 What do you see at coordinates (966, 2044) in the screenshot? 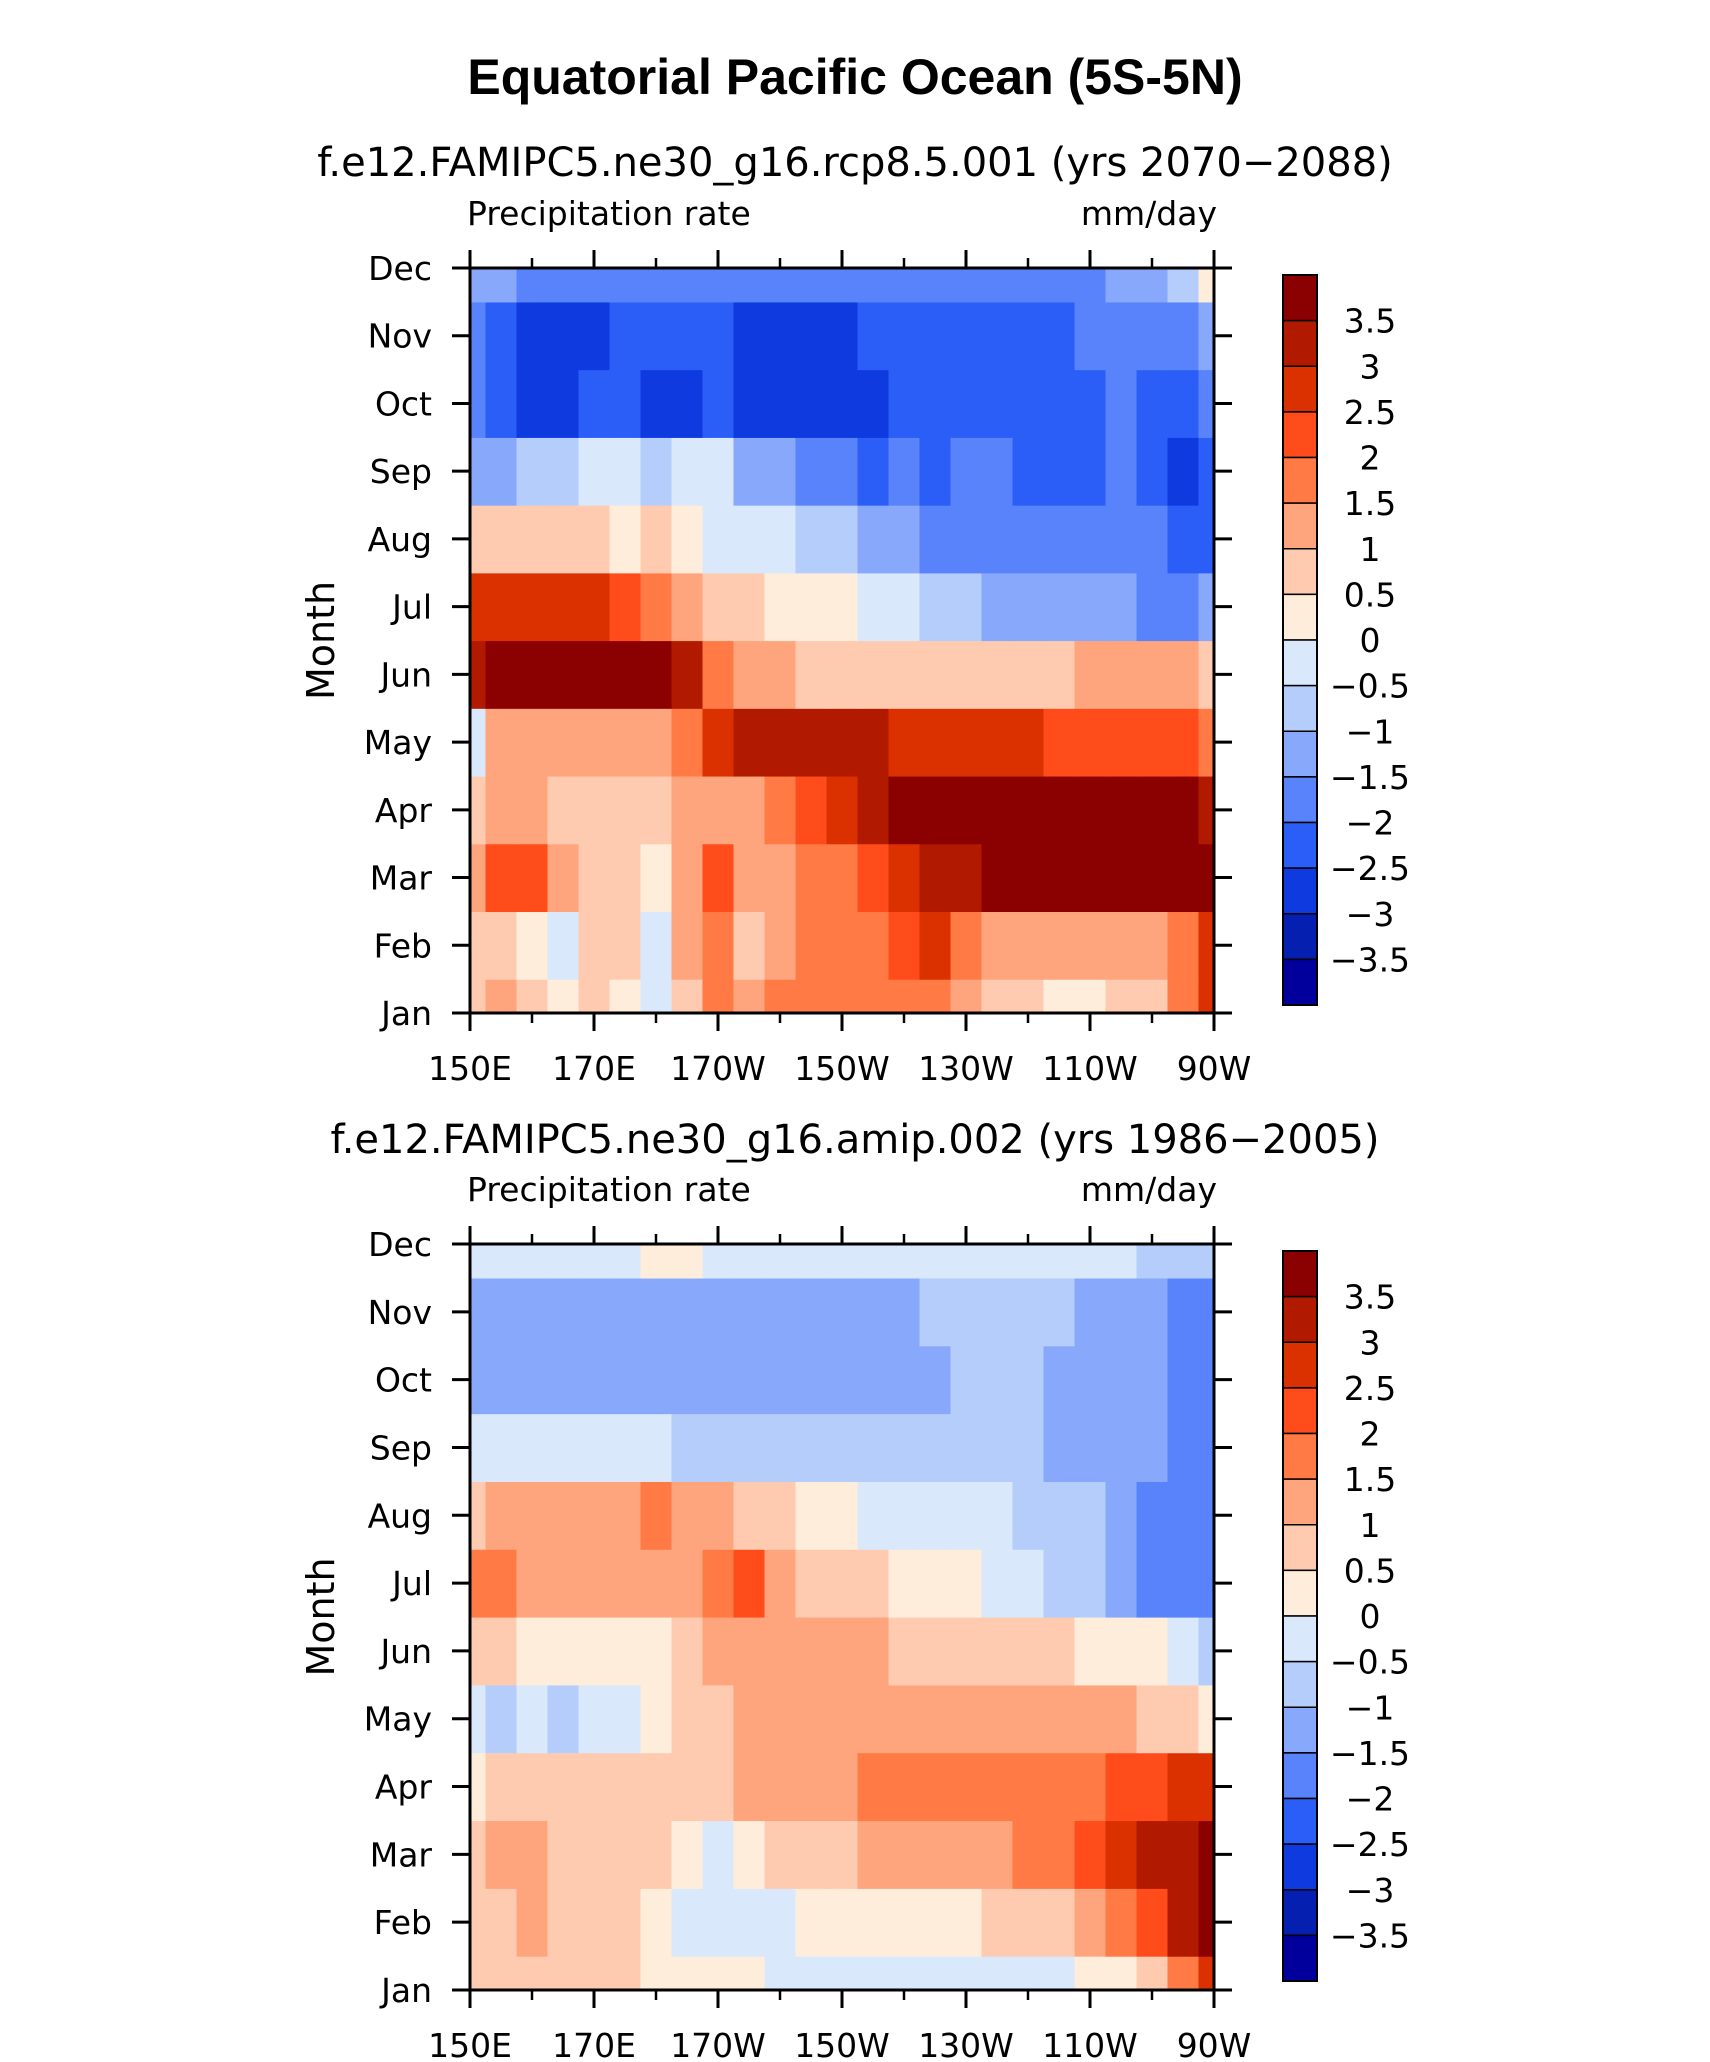
I see `x-tick-label: 130W` at bounding box center [966, 2044].